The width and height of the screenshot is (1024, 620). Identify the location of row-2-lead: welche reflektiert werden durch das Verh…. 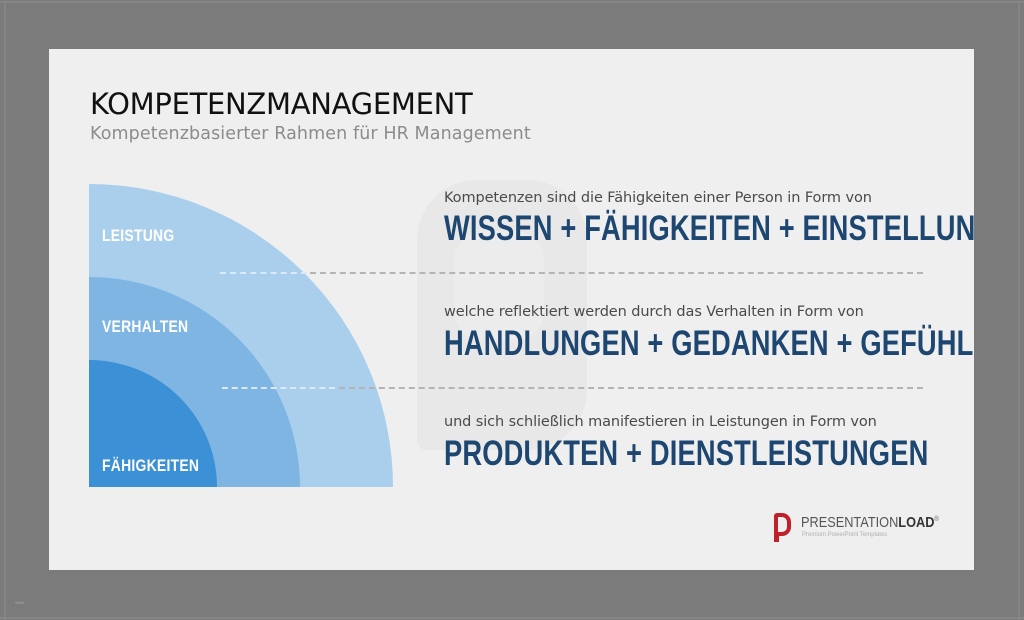
(654, 312).